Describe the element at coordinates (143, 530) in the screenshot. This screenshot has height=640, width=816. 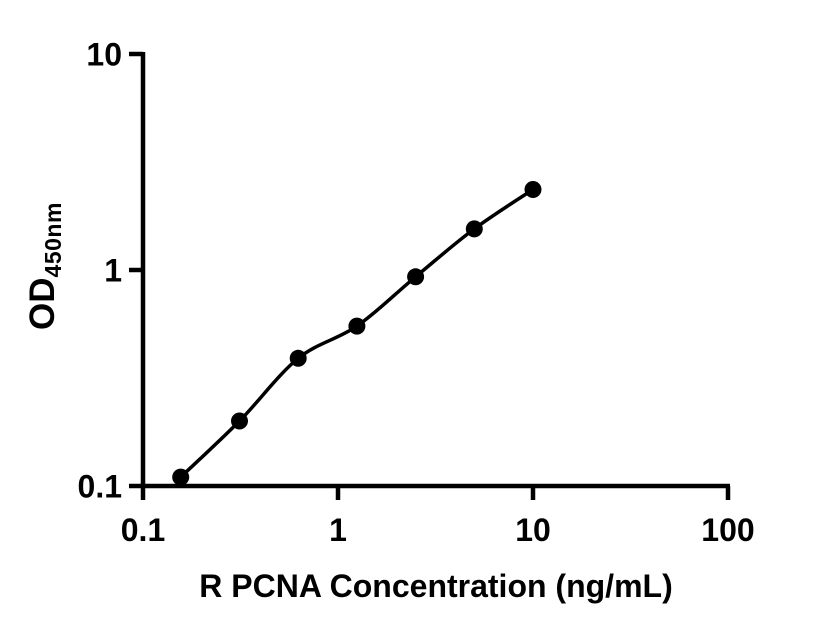
I see `x-tick-label: 0.1` at that location.